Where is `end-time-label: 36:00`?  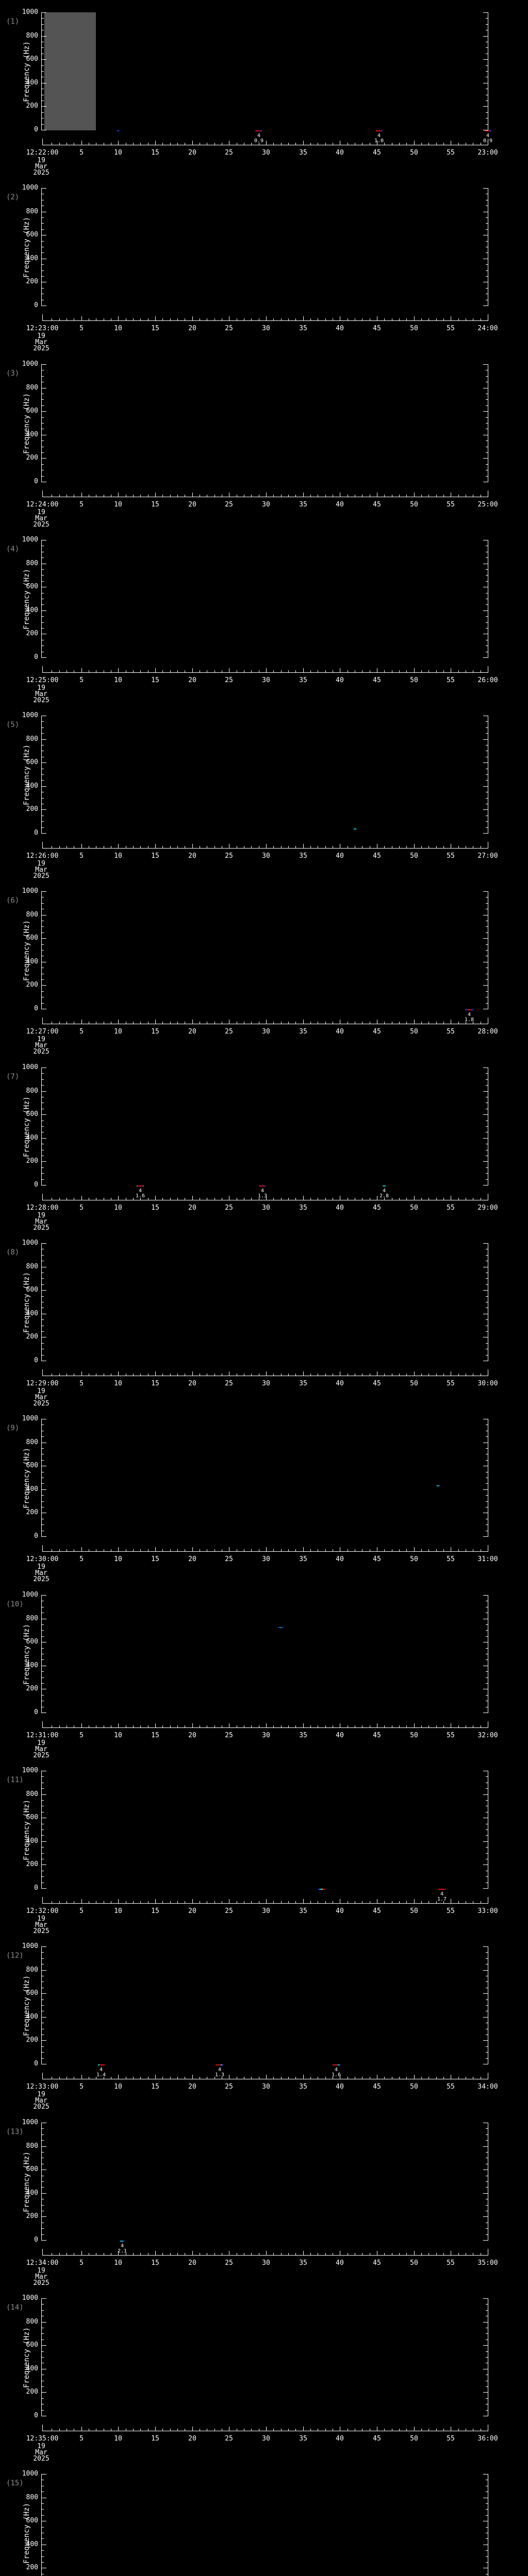 end-time-label: 36:00 is located at coordinates (487, 2439).